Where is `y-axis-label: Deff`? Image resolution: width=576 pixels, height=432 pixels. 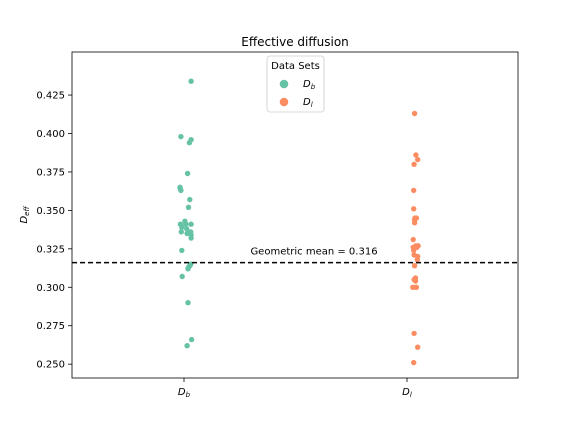
y-axis-label: Deff is located at coordinates (25, 215).